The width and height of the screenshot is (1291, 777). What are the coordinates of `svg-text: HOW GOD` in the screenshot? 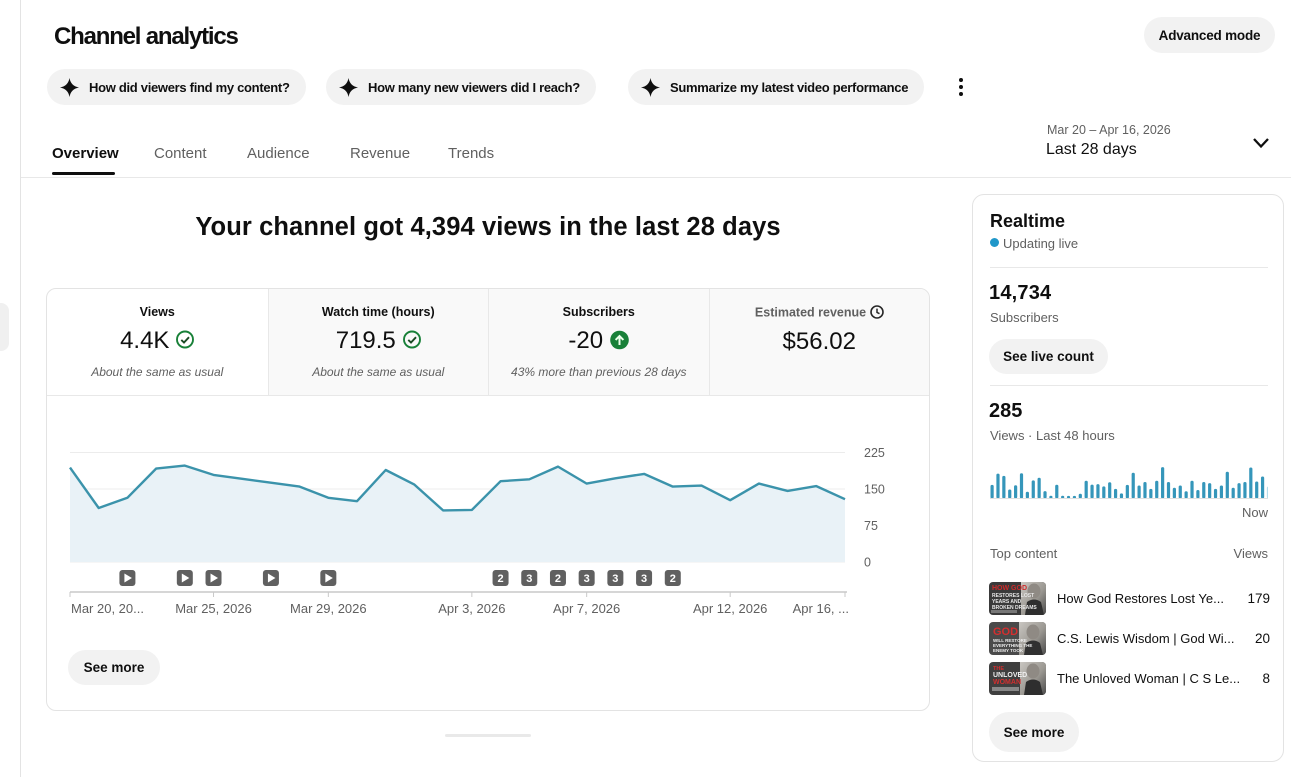 It's located at (1009, 588).